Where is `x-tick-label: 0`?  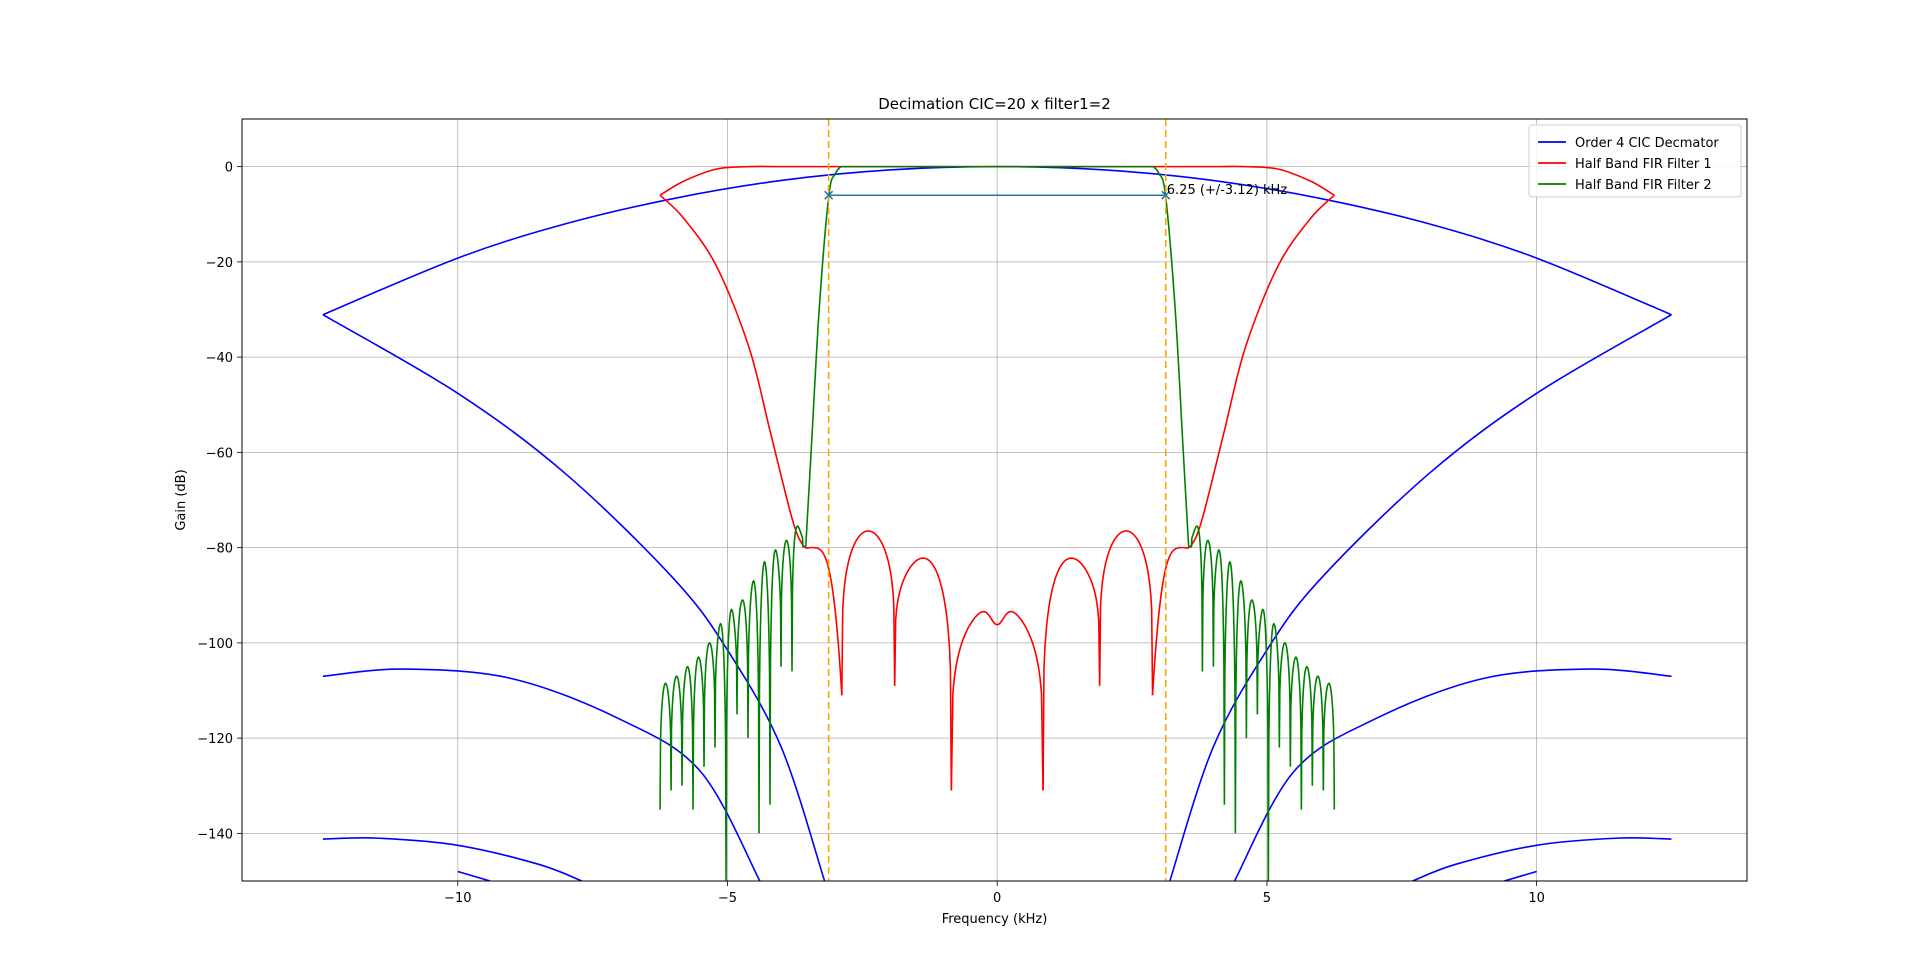 x-tick-label: 0 is located at coordinates (997, 898).